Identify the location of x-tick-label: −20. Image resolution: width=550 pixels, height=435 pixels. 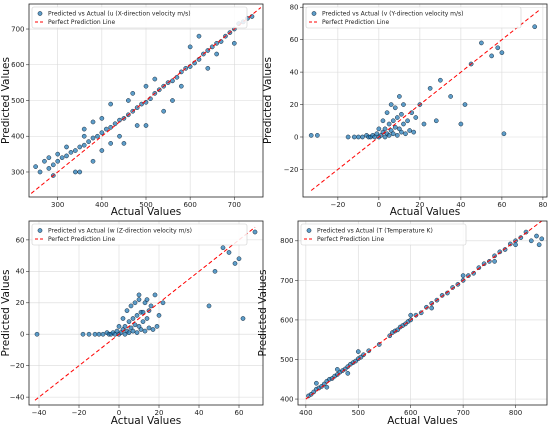
(337, 205).